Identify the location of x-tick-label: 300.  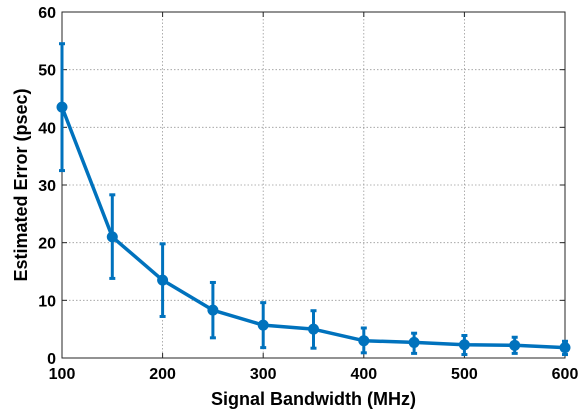
(263, 374).